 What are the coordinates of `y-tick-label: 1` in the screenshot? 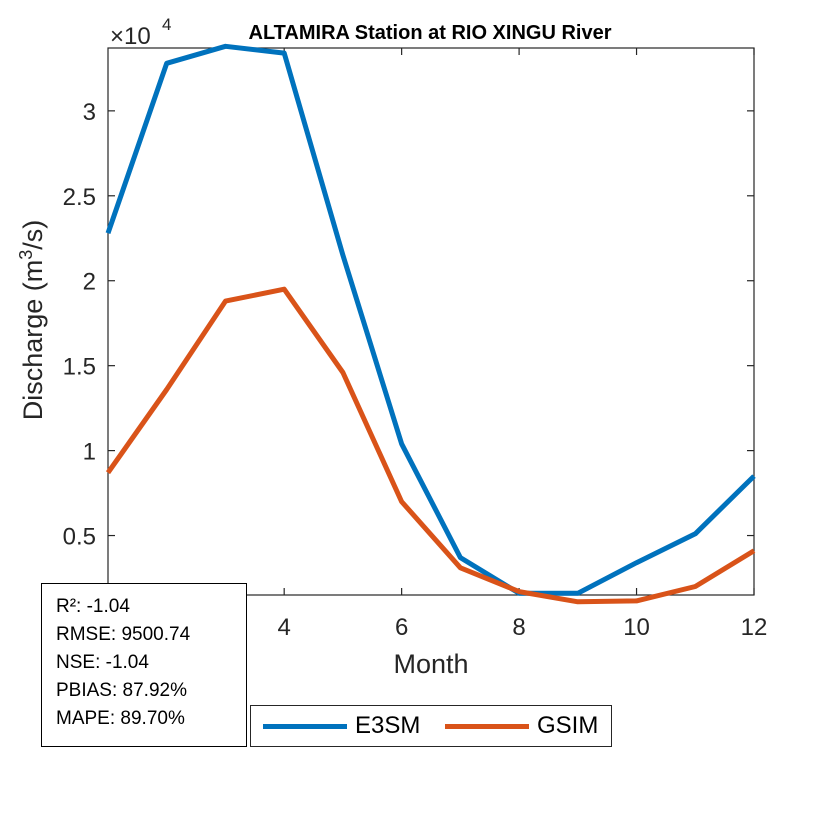 It's located at (89, 452).